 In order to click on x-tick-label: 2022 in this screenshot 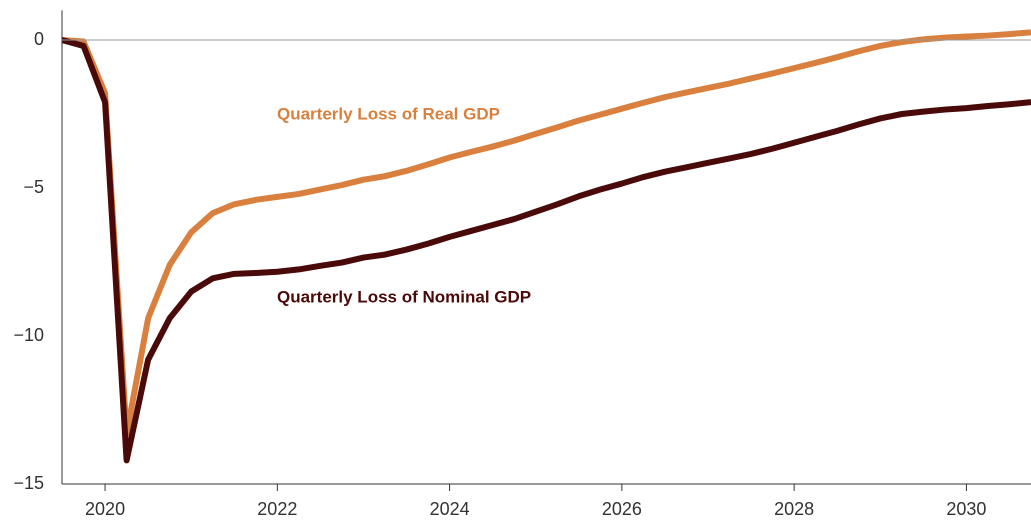, I will do `click(277, 509)`.